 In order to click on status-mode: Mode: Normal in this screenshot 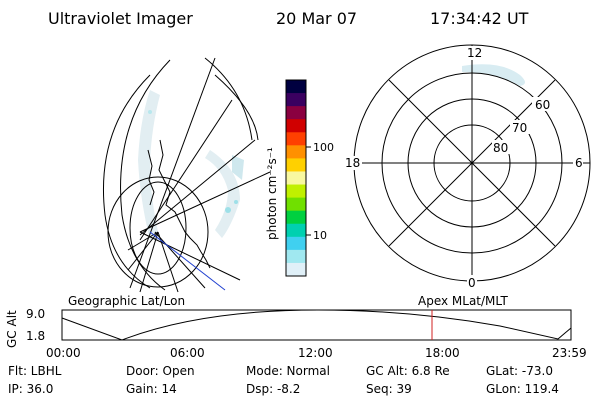, I will do `click(288, 371)`.